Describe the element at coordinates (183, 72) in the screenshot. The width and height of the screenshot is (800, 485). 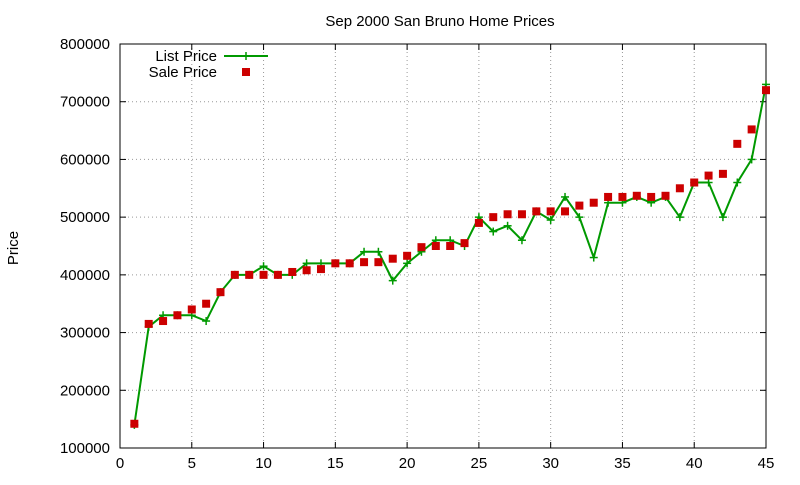
I see `legend-label: Sale Price` at that location.